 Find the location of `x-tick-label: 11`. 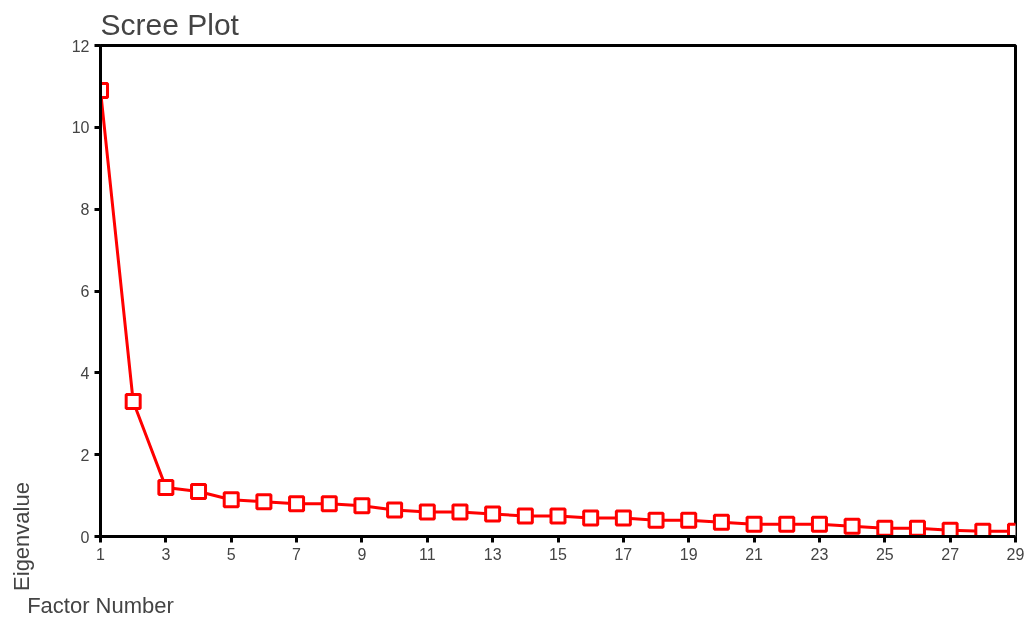

x-tick-label: 11 is located at coordinates (427, 554).